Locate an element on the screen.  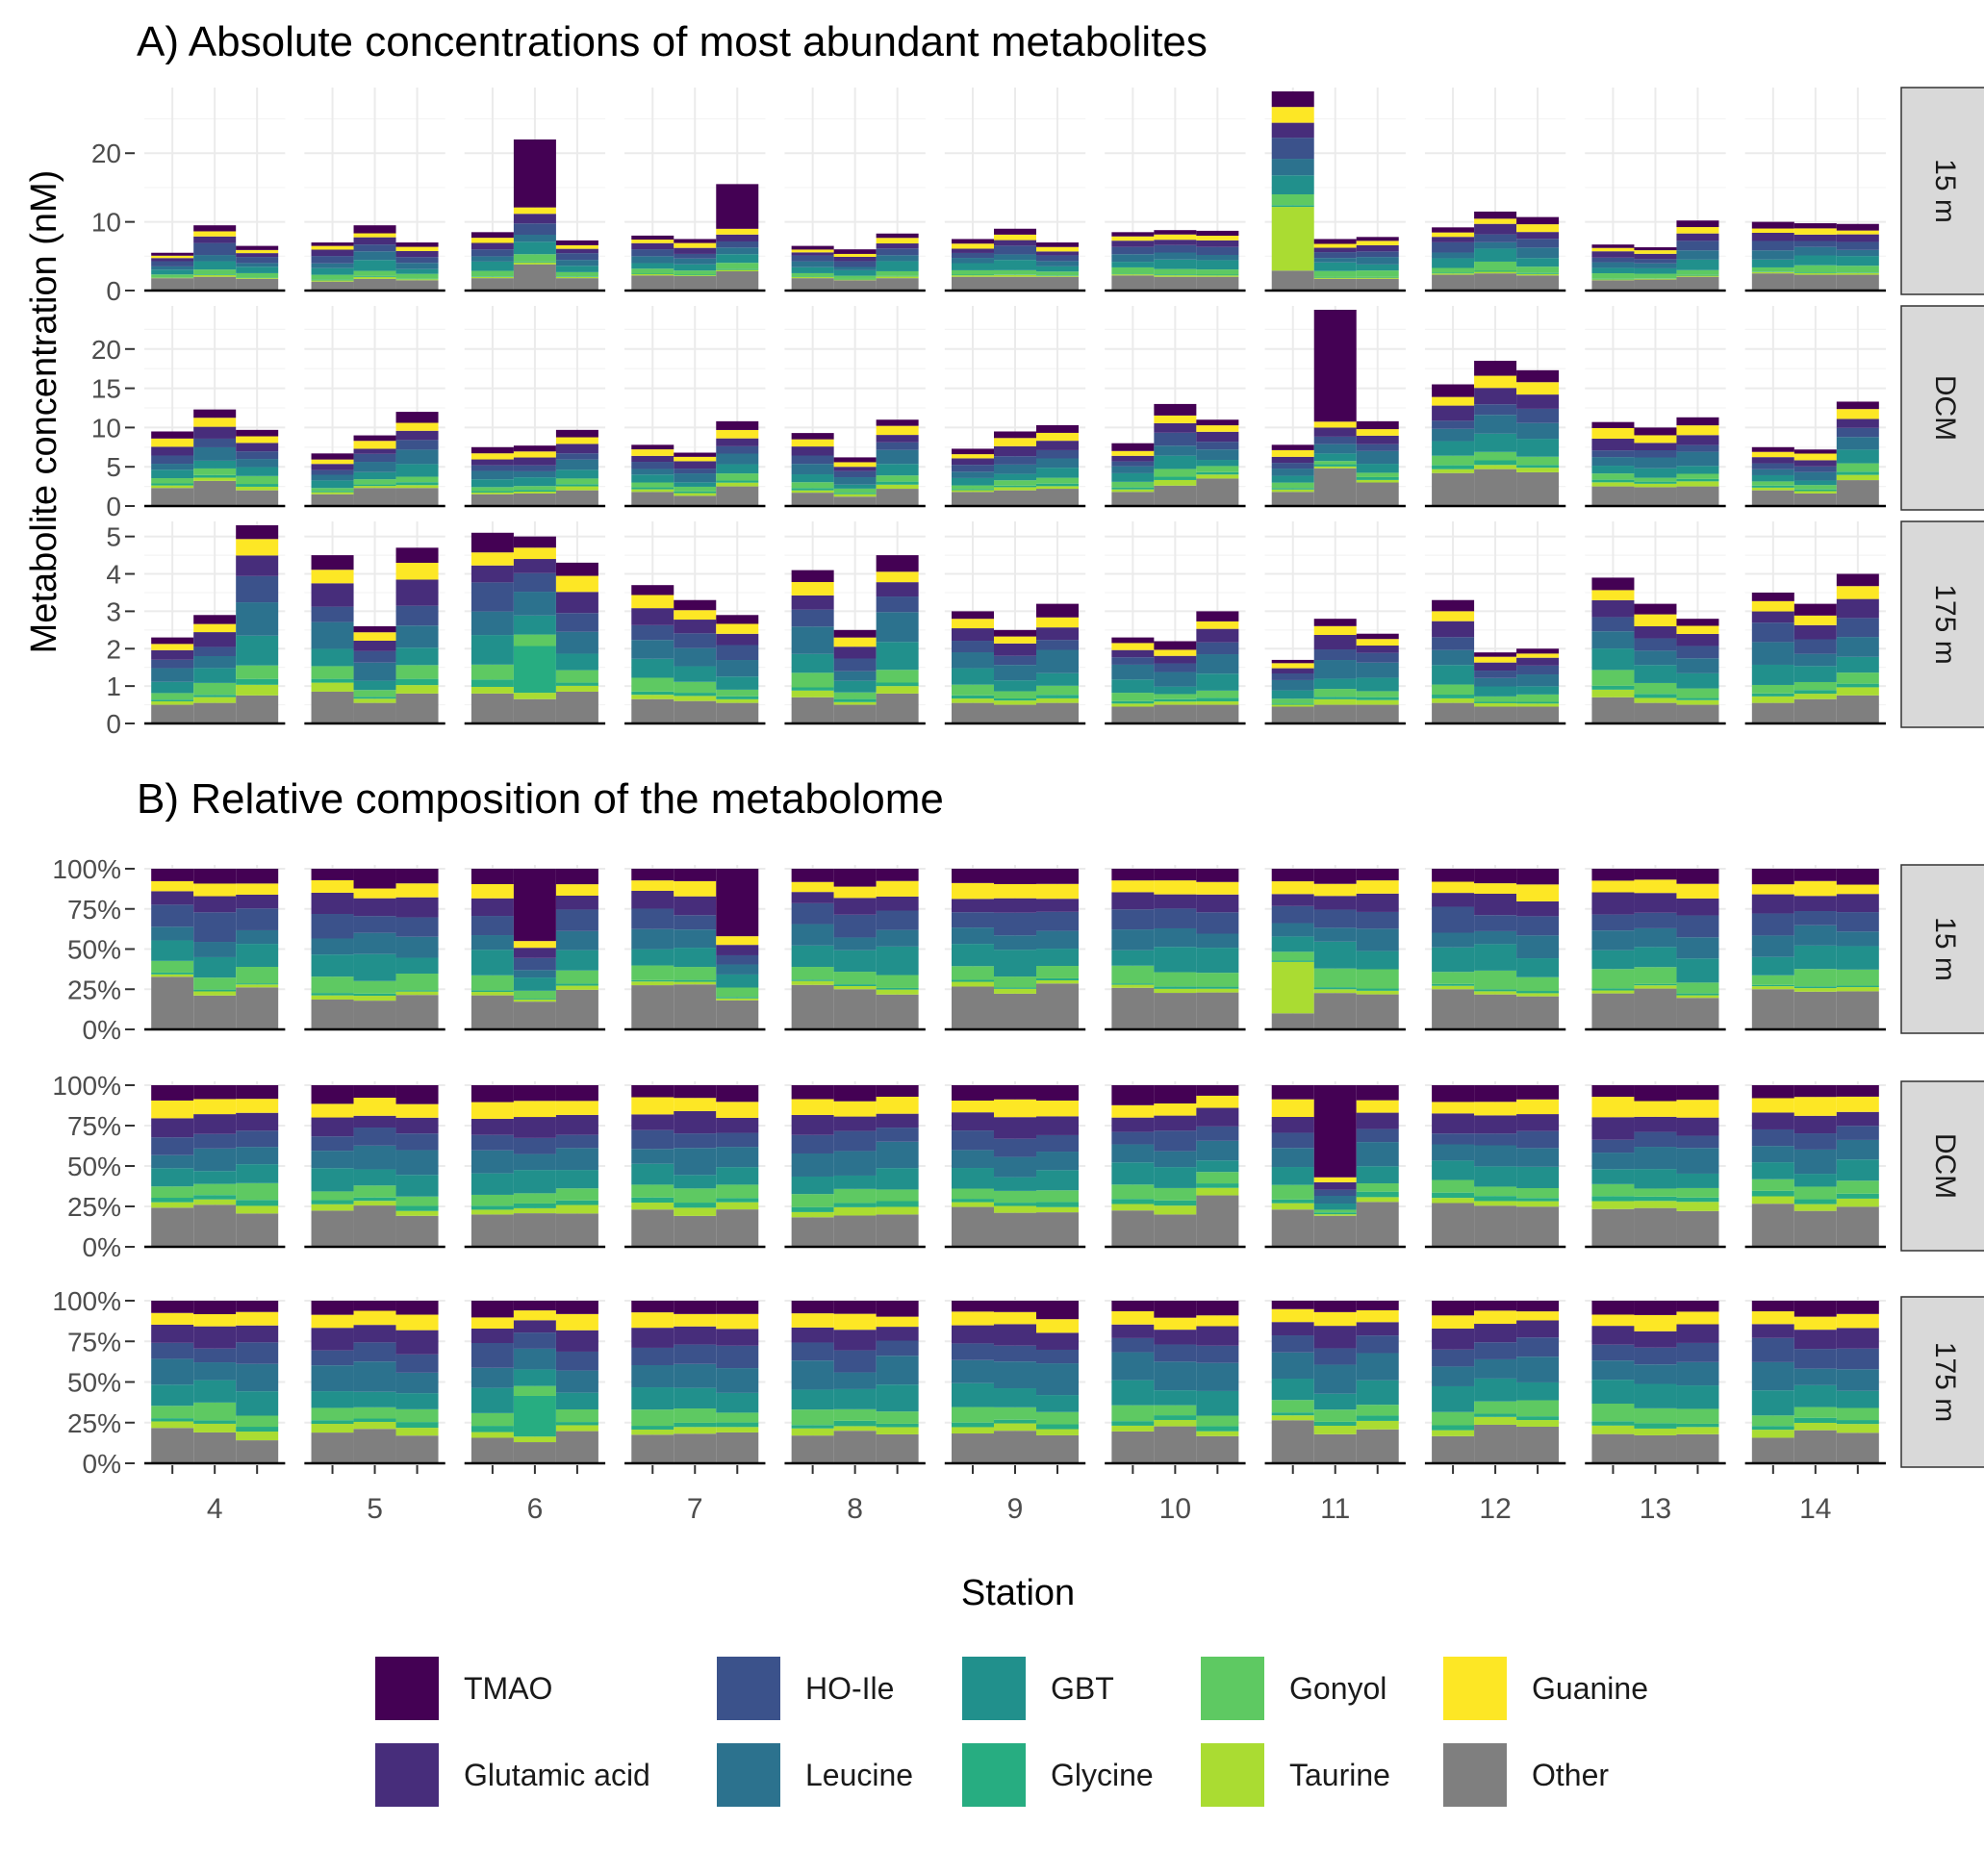
bar-segment-guanine-s11-b3-a-dcm is located at coordinates (1377, 432).